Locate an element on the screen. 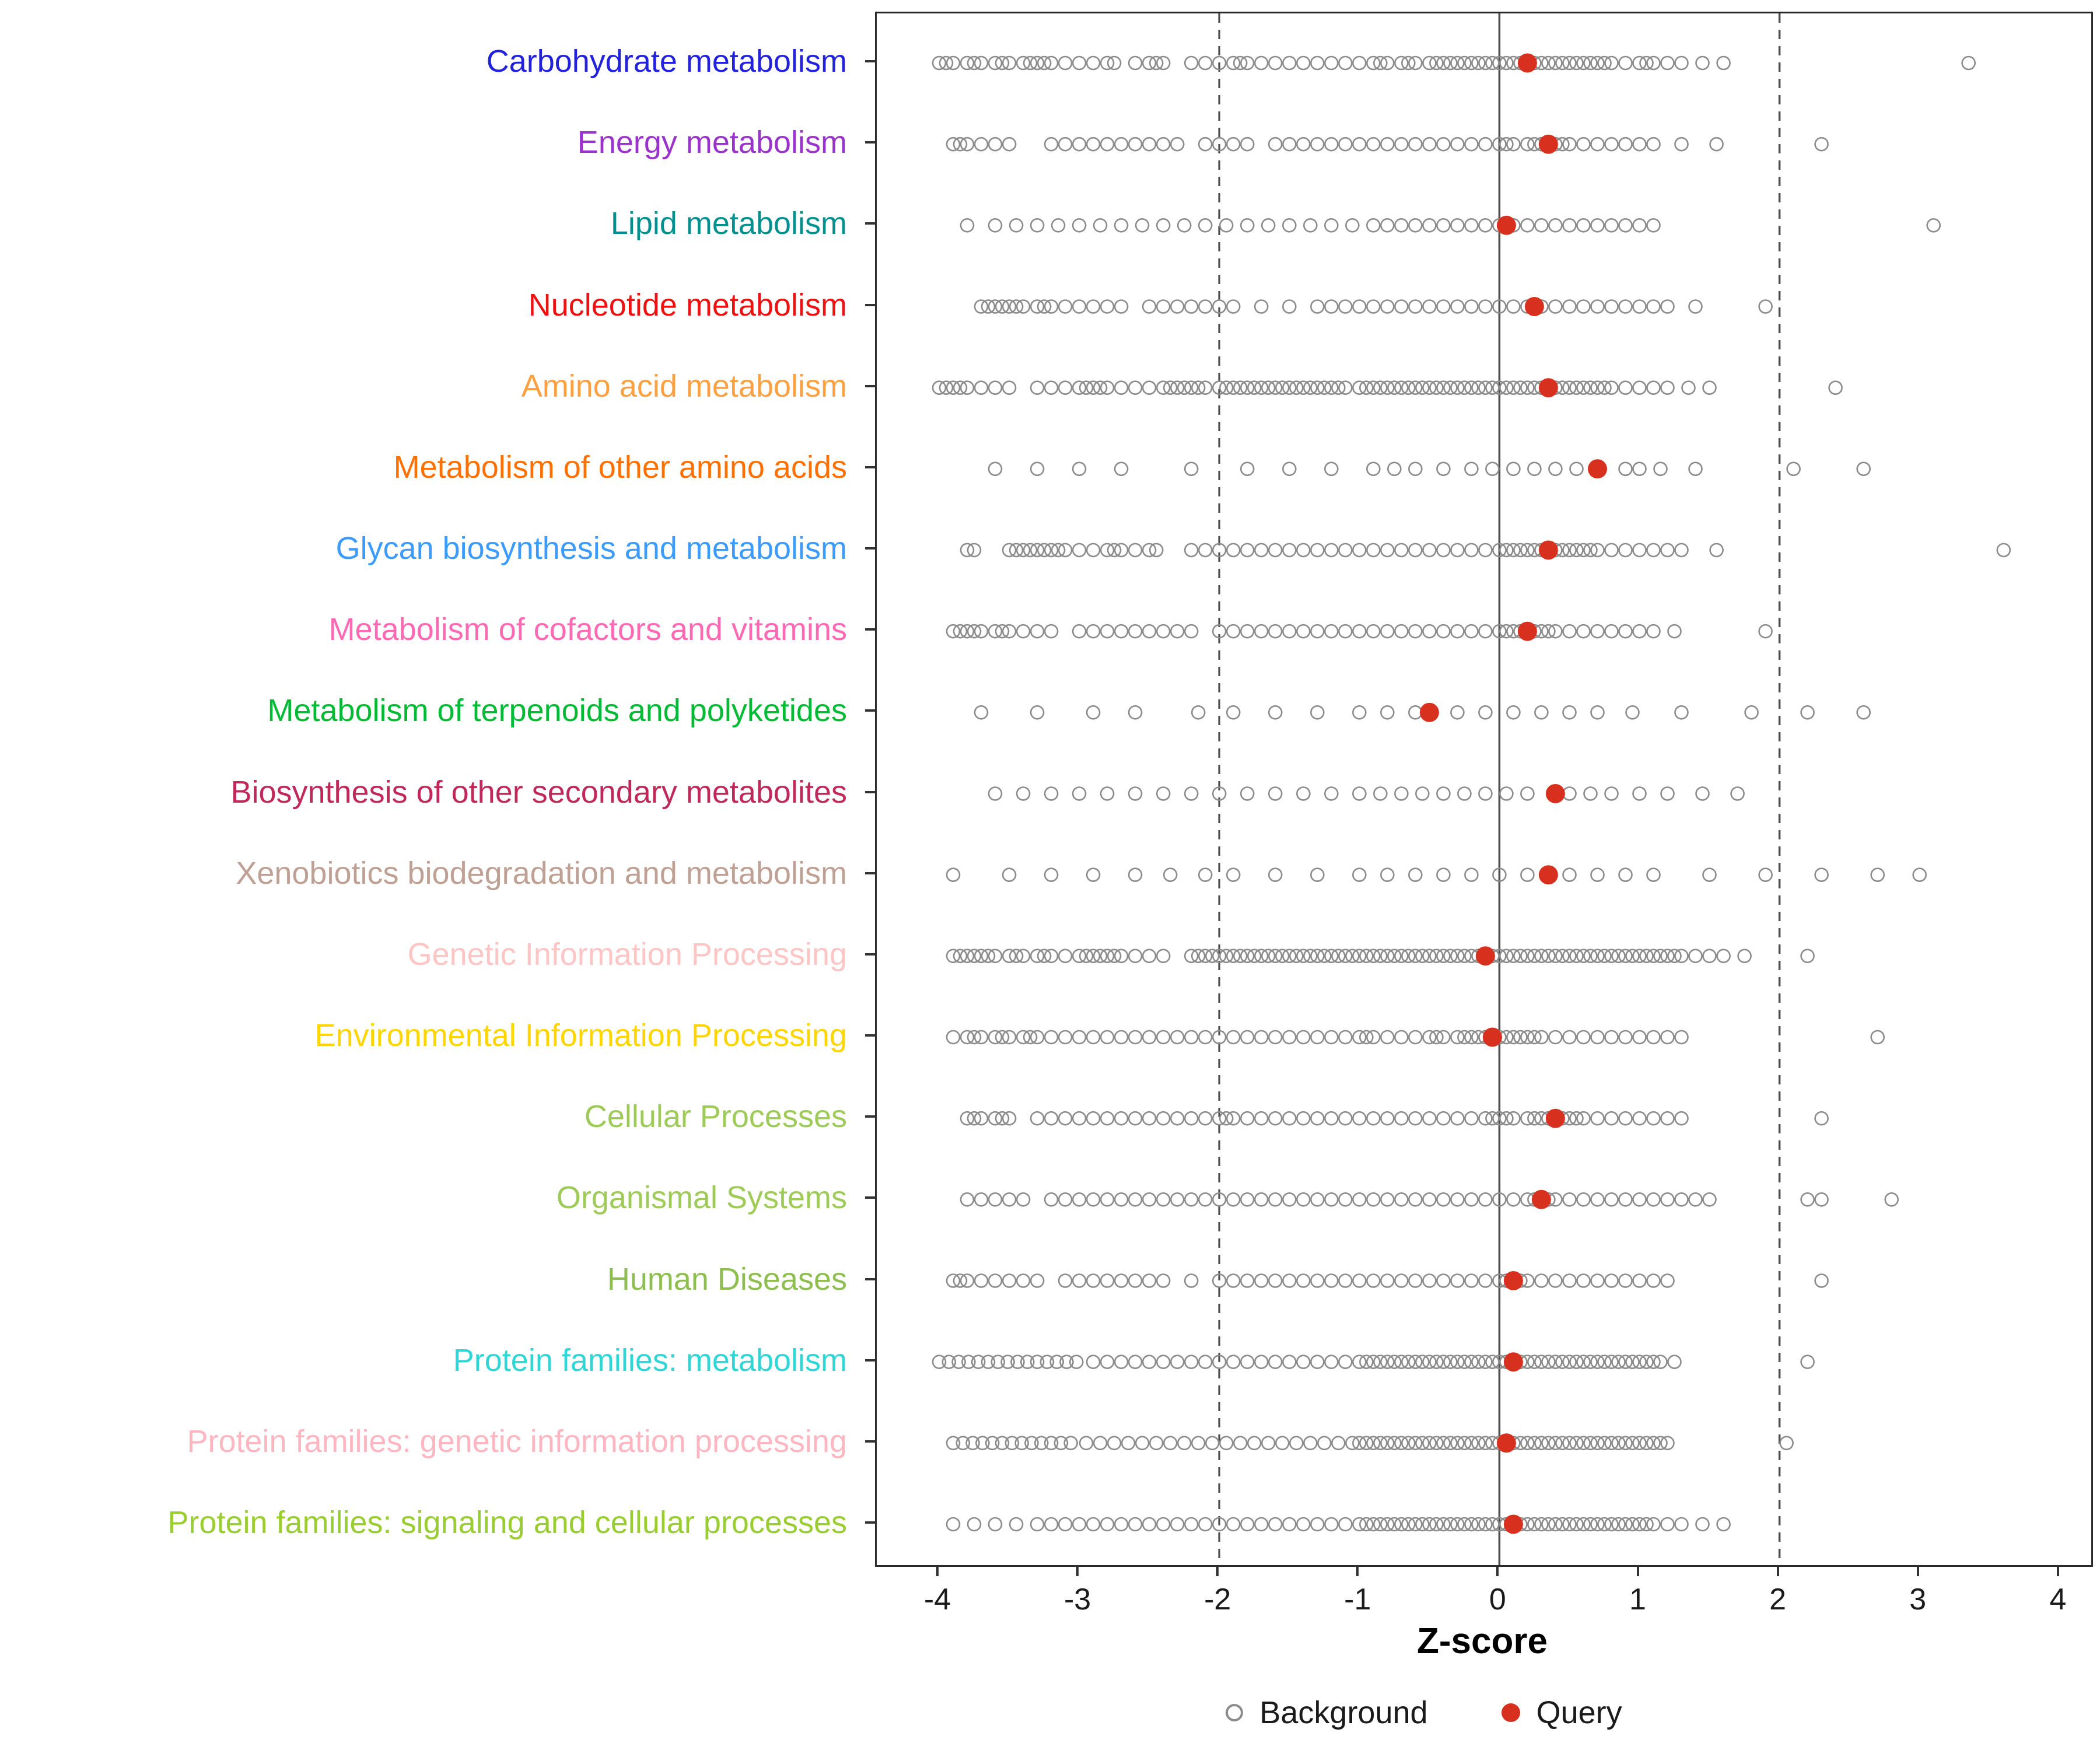 This screenshot has width=2100, height=1750. category-label: Metabolism of other amino acids is located at coordinates (620, 467).